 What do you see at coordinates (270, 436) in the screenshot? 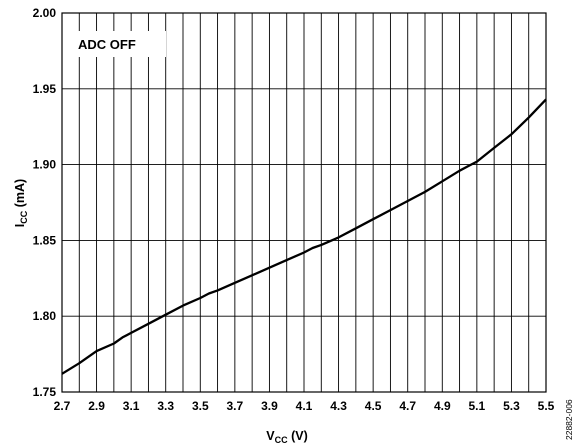
I see `x-axis-title-main: V` at bounding box center [270, 436].